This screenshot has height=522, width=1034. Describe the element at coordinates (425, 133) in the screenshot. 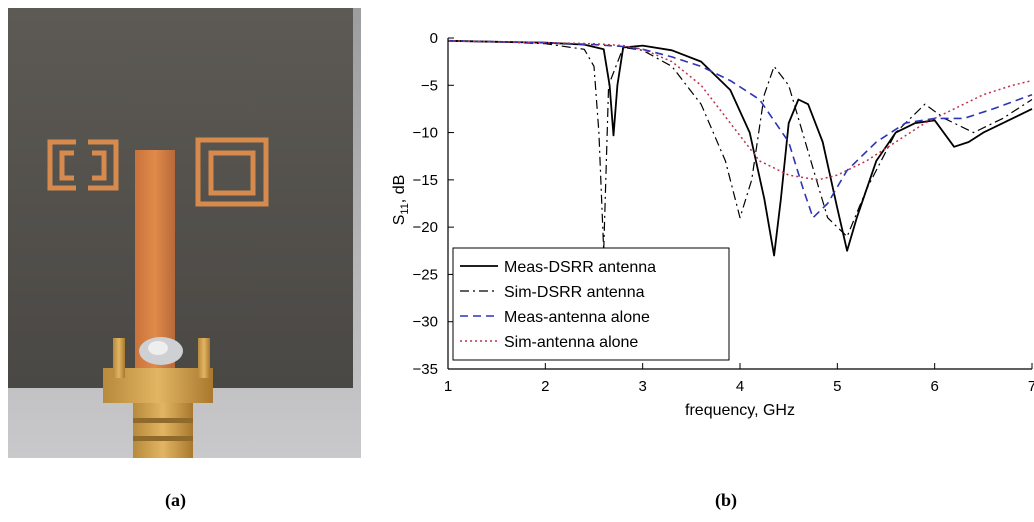

I see `y-tick-label: −10` at that location.